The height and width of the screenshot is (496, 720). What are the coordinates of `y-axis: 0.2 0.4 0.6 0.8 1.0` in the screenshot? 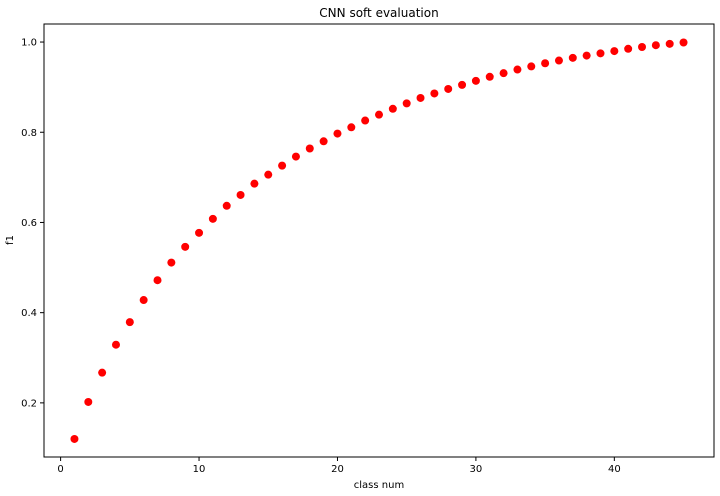 It's located at (32, 223).